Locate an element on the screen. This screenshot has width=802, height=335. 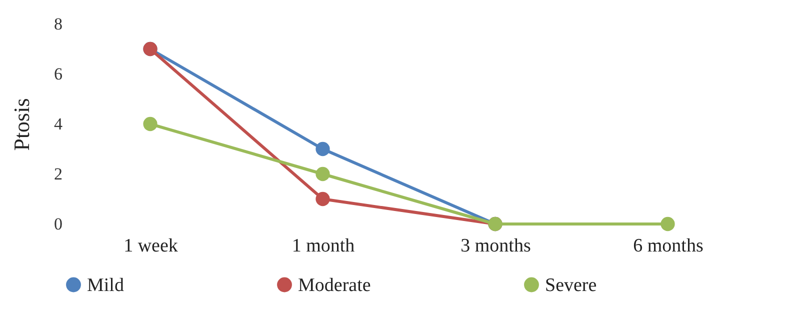
legend-label: Severe is located at coordinates (571, 285).